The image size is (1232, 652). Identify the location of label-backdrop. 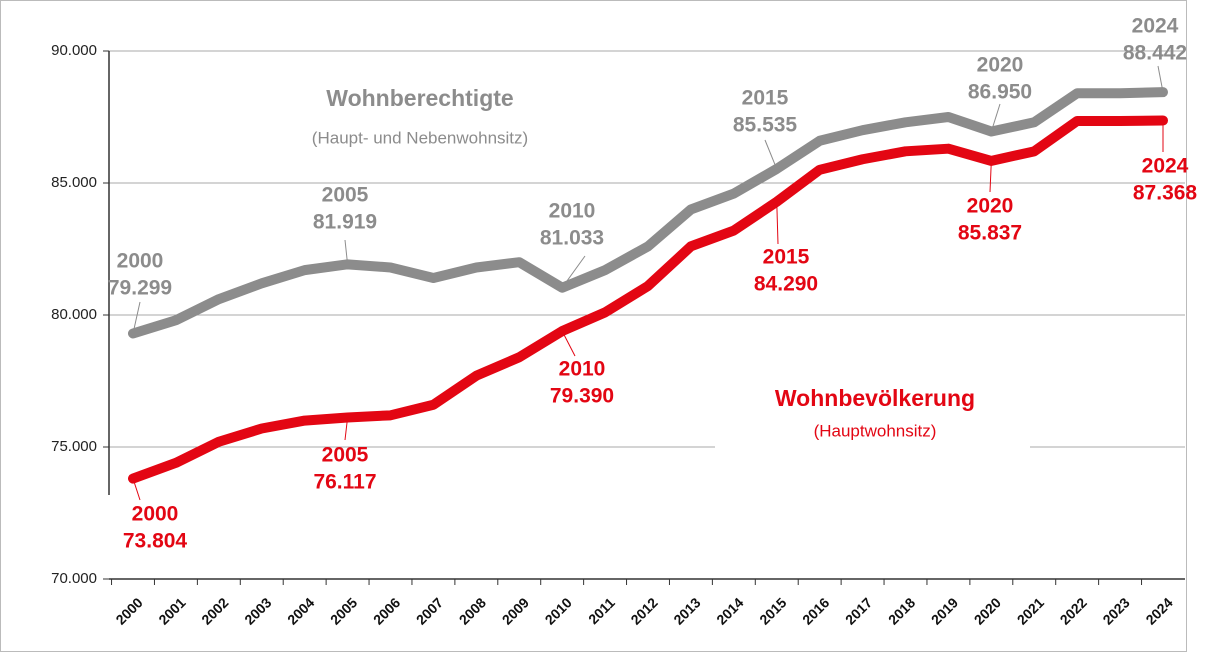
(872, 412).